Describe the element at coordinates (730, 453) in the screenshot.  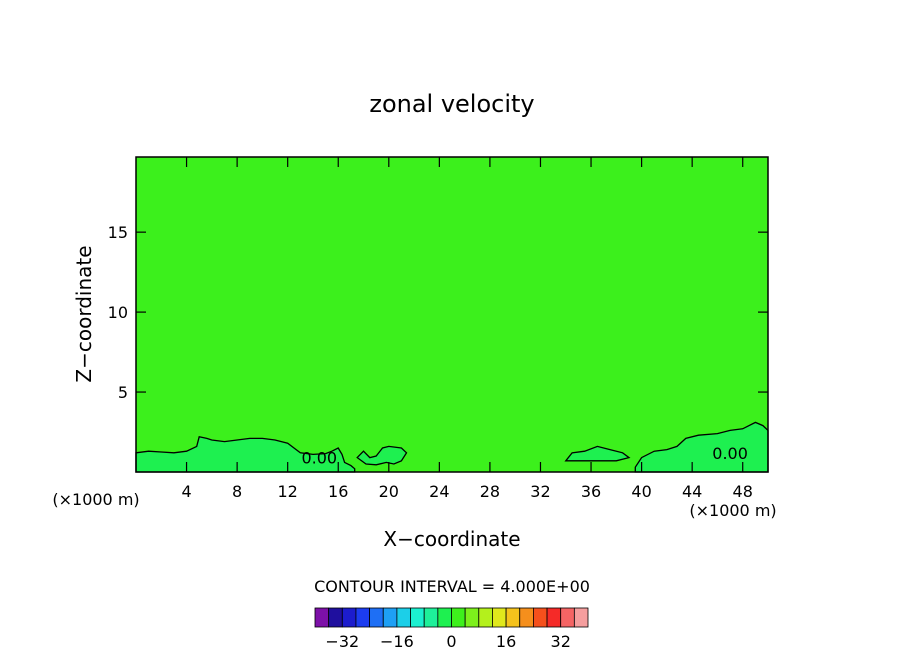
I see `contour-label-2: 0.00` at that location.